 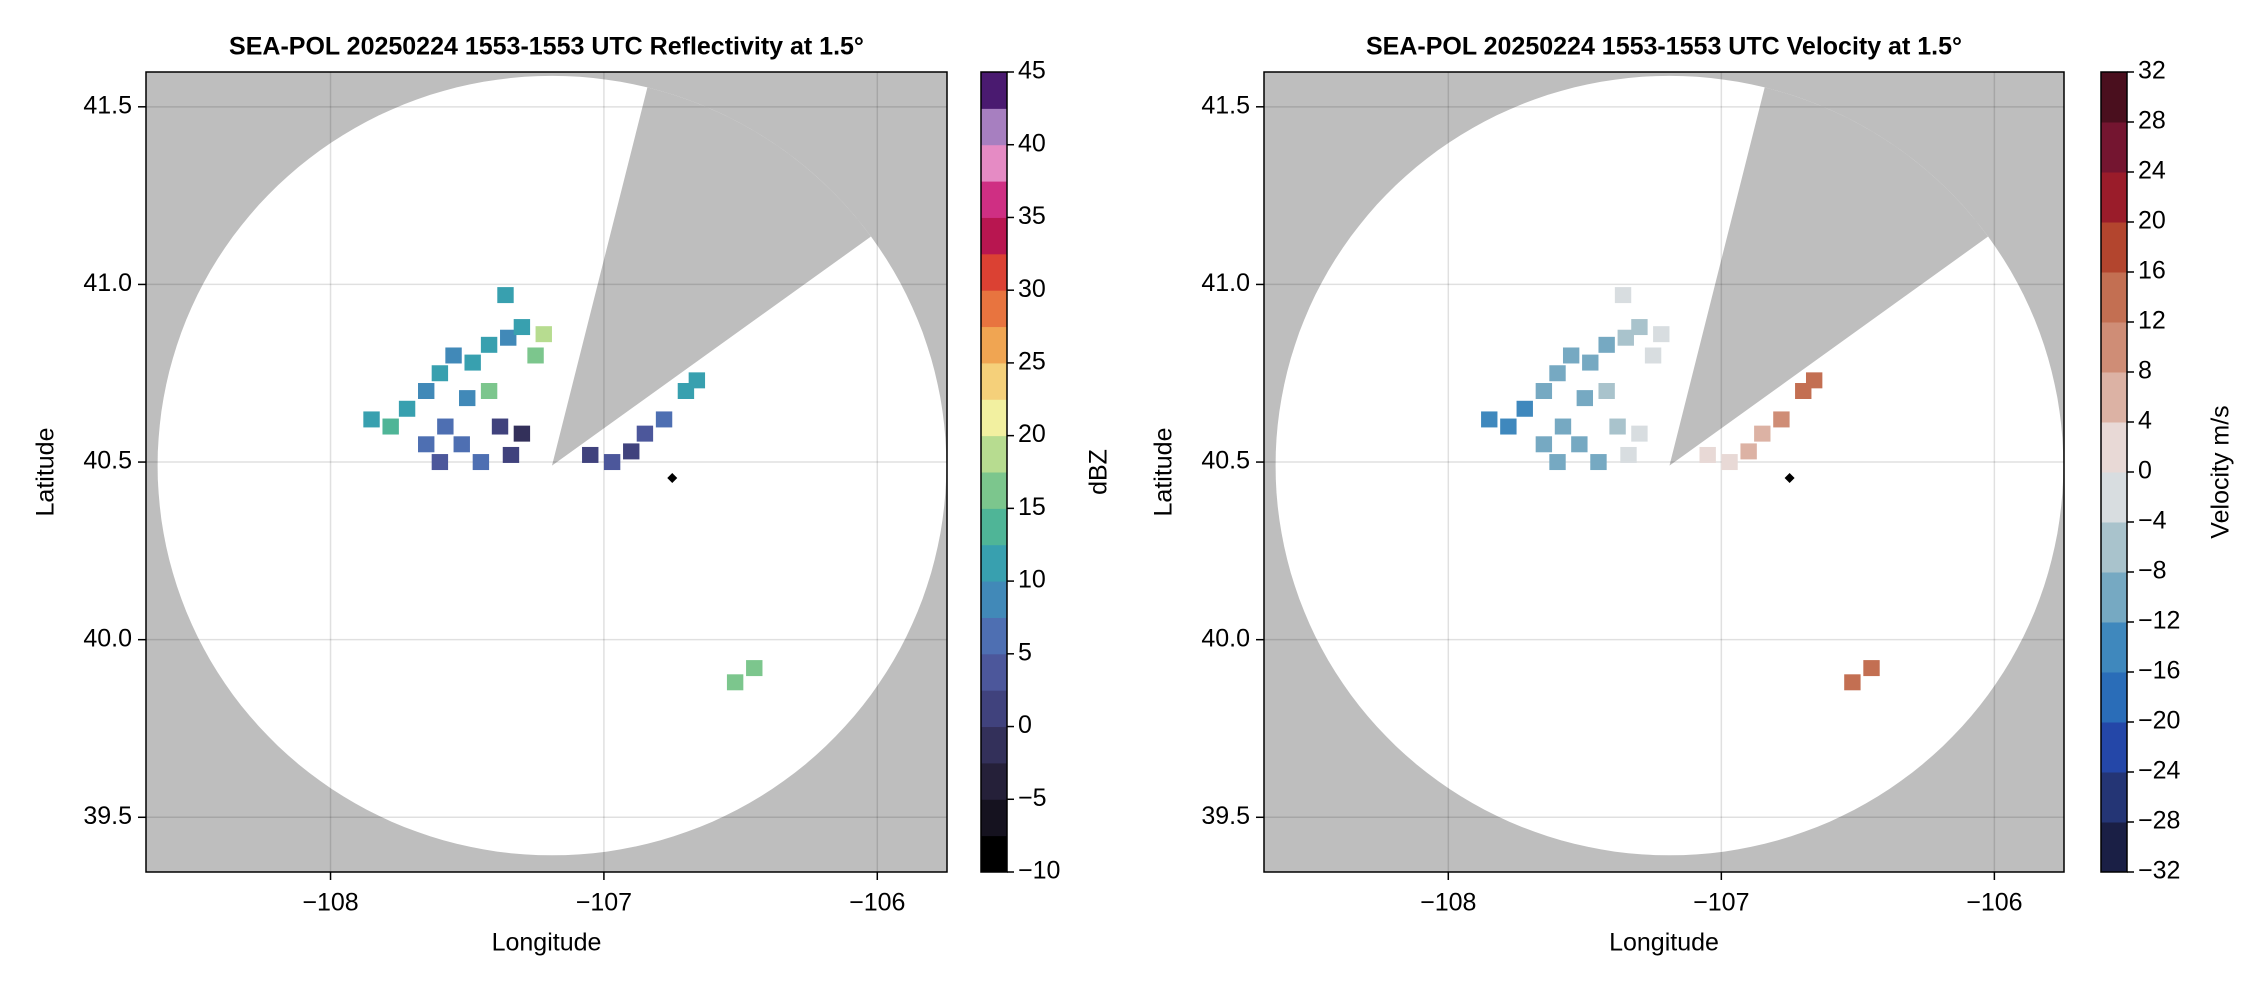 What do you see at coordinates (547, 943) in the screenshot?
I see `x-axis-label: Longitude` at bounding box center [547, 943].